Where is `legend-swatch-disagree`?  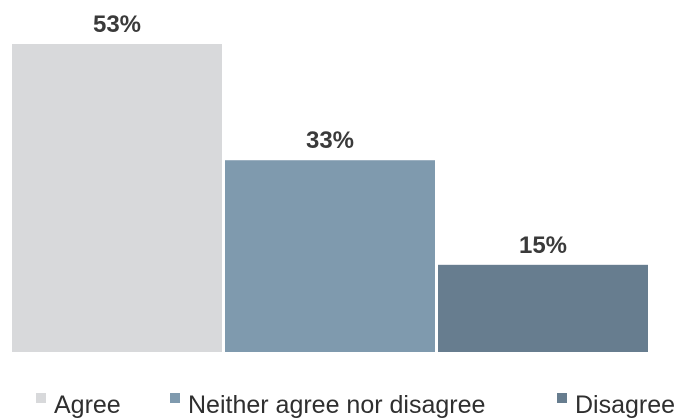
legend-swatch-disagree is located at coordinates (562, 398).